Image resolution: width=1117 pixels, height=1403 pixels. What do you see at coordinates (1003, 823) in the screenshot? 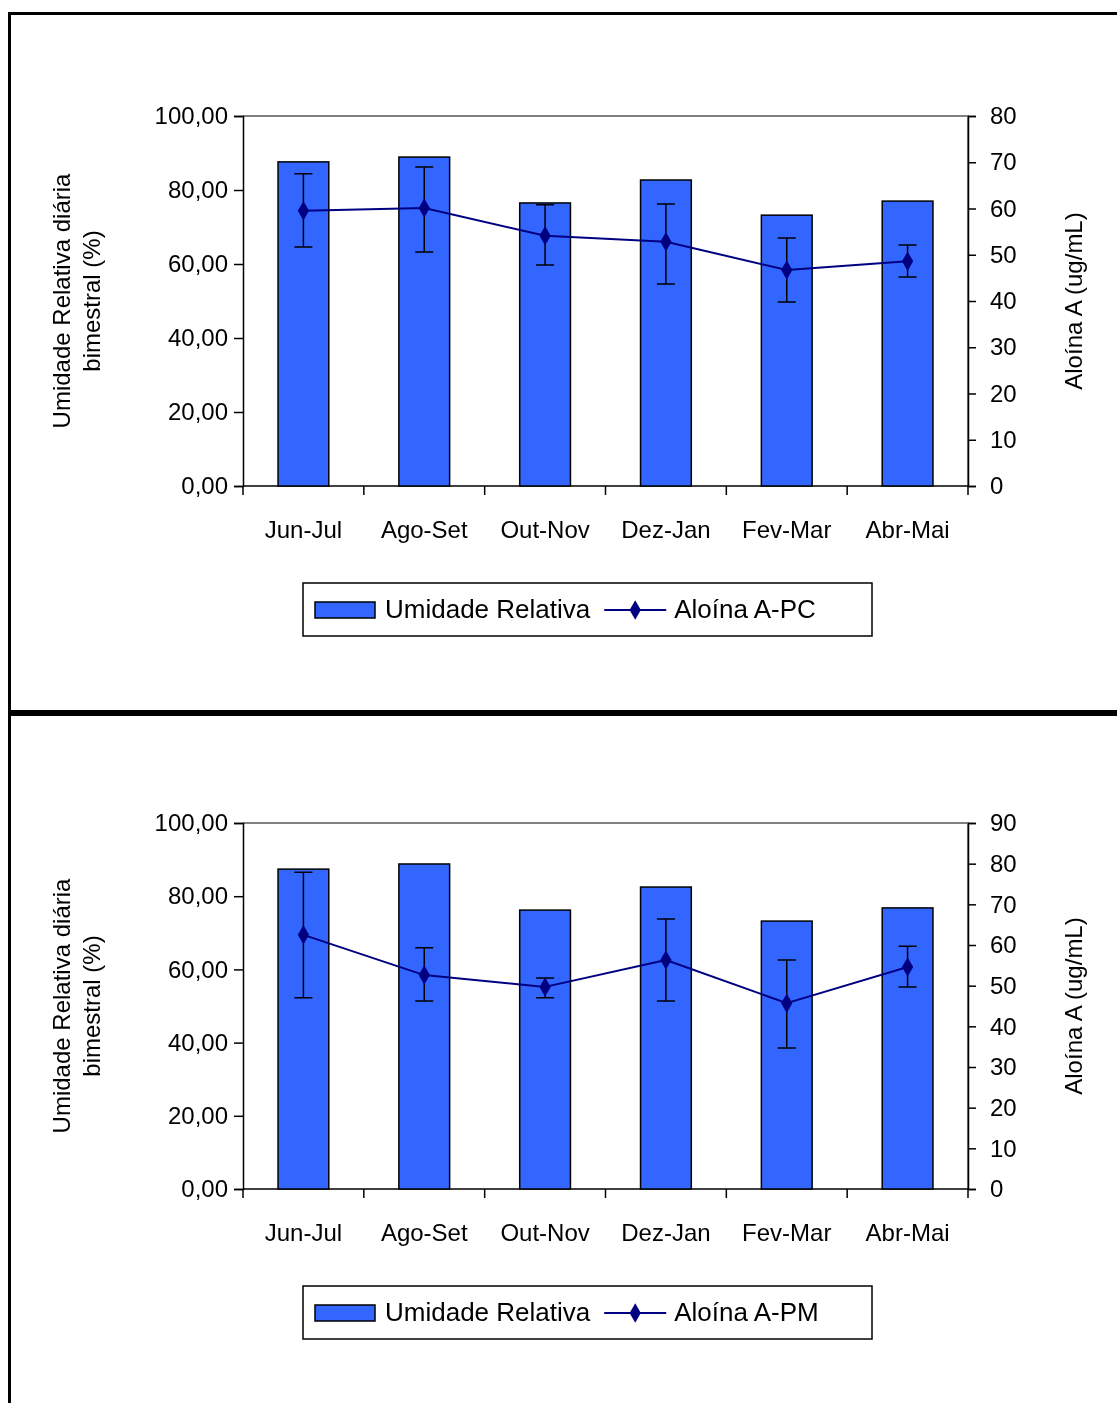
I see `y2-tick-label: 90` at bounding box center [1003, 823].